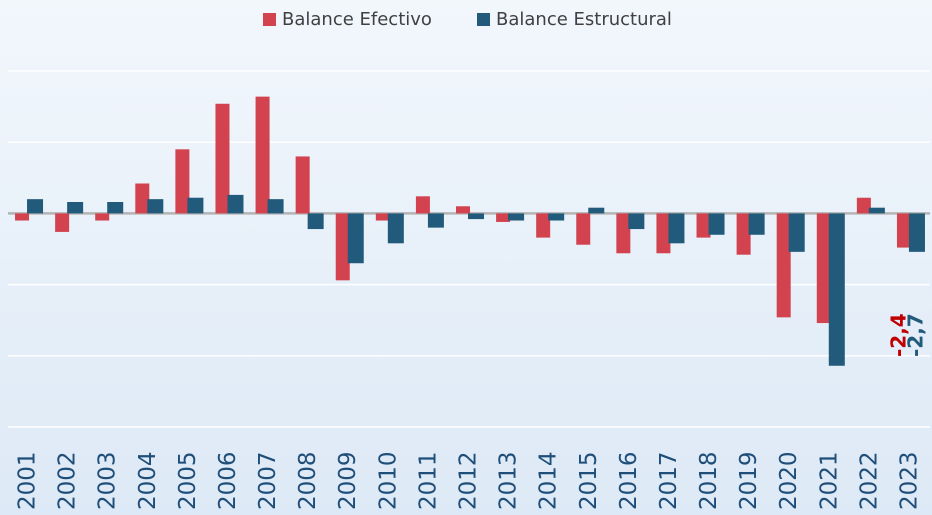 The width and height of the screenshot is (932, 515). What do you see at coordinates (108, 480) in the screenshot?
I see `x-tick-label: 2003` at bounding box center [108, 480].